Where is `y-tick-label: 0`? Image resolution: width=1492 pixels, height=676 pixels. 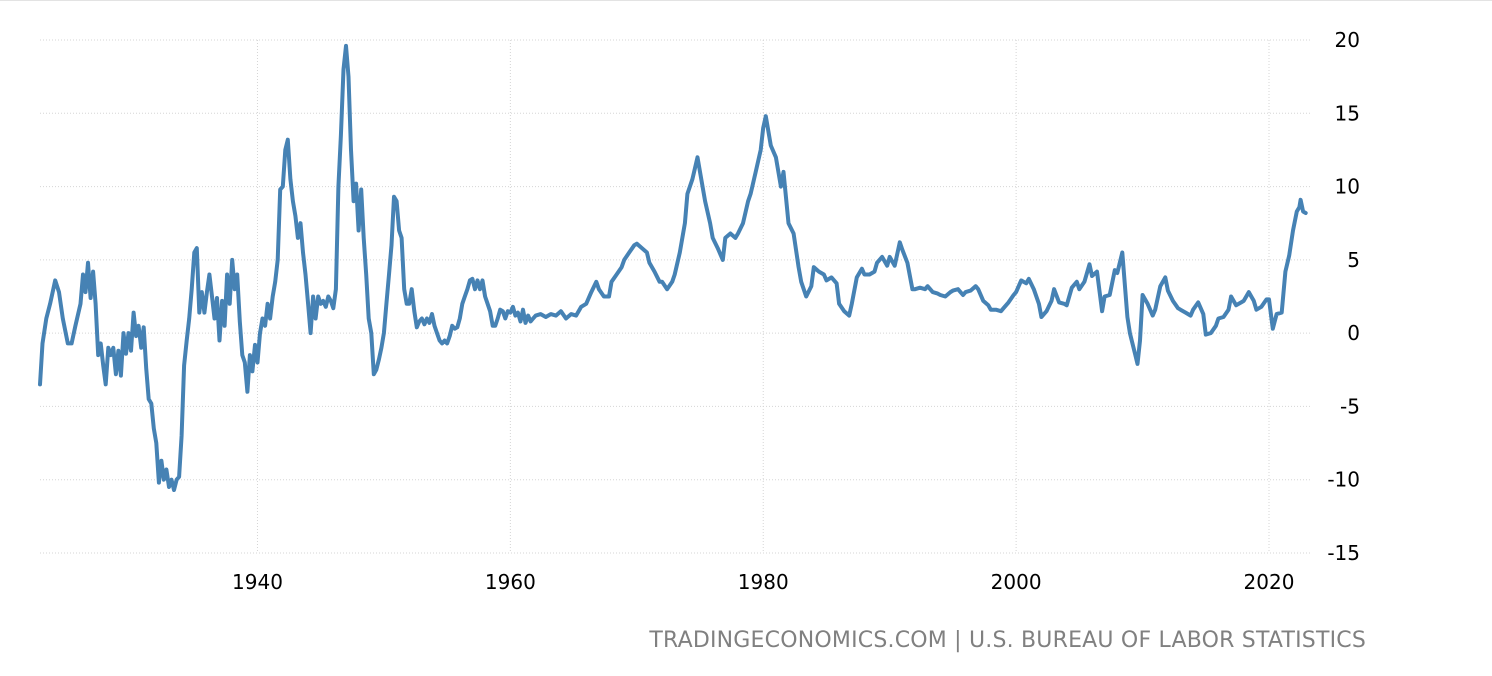
y-tick-label: 0 is located at coordinates (1353, 333).